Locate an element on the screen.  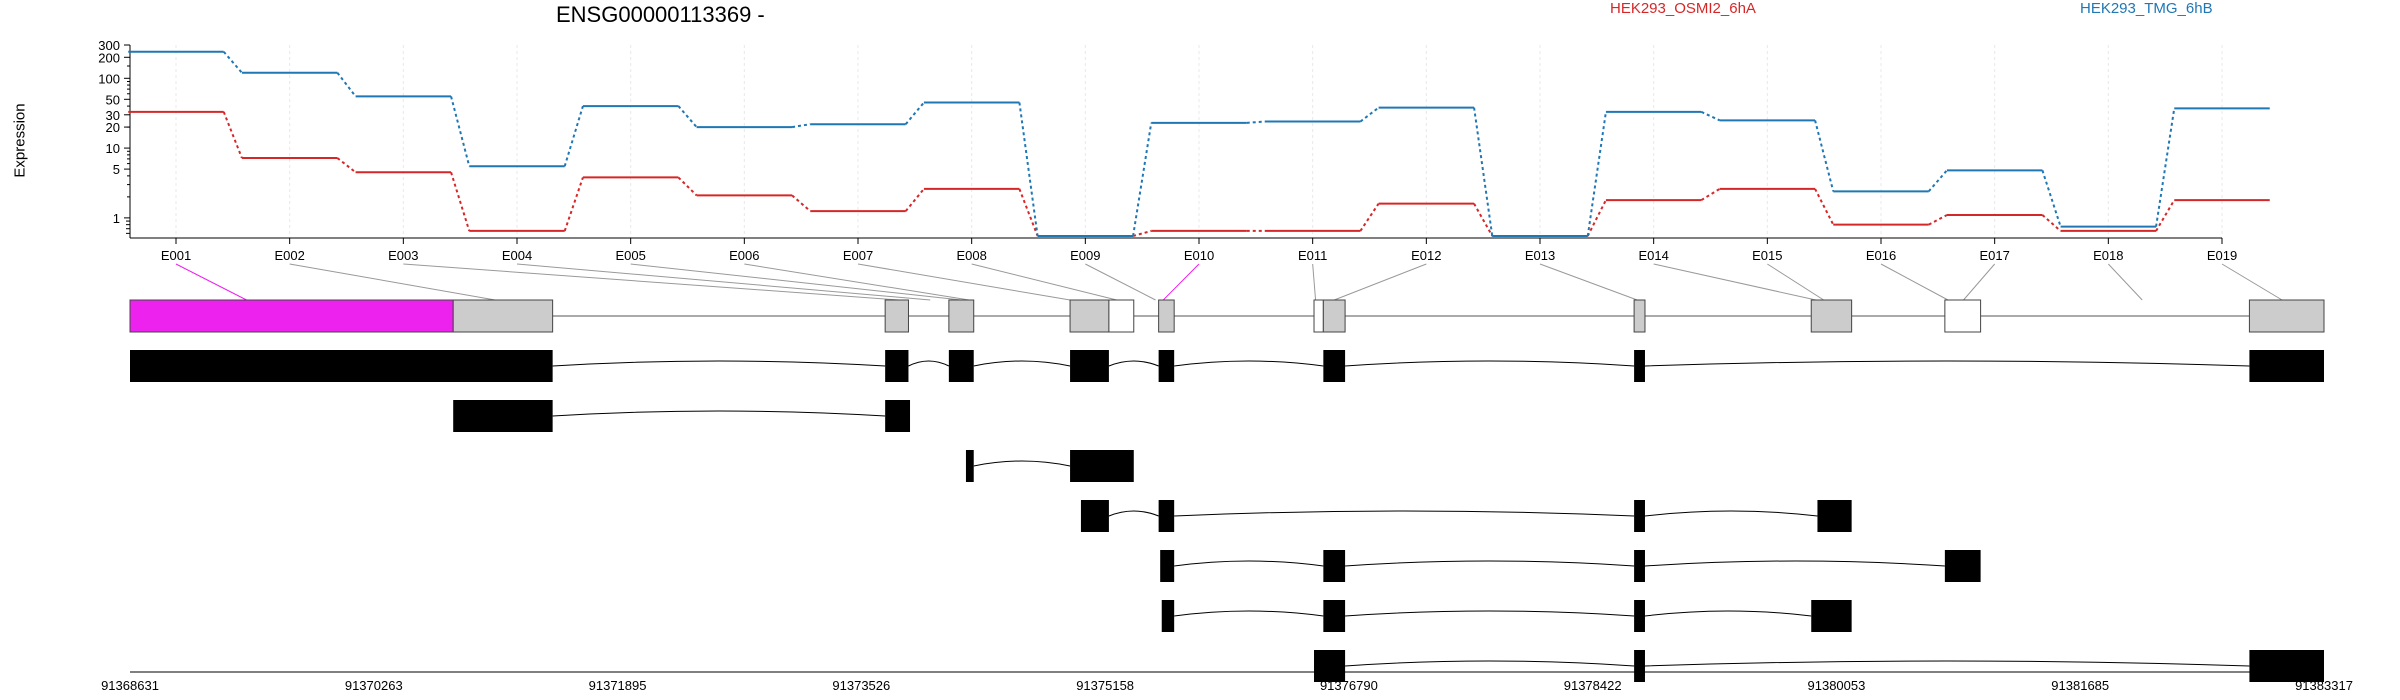
legend-series-tmg: HEK293_TMG_6hB is located at coordinates (2146, 8).